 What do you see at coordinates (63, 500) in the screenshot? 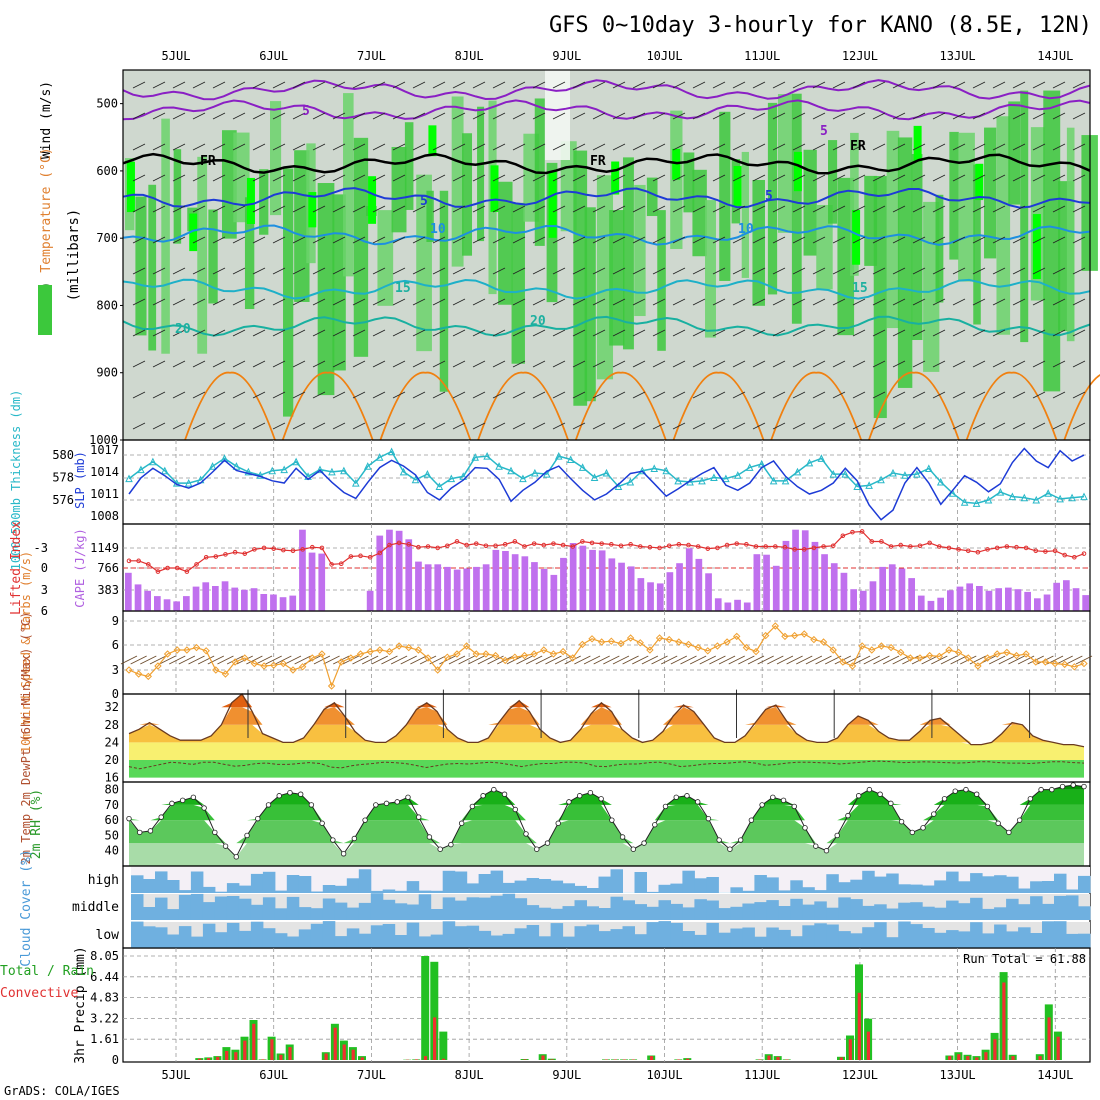
I see `thickness-tick: 576` at bounding box center [63, 500].